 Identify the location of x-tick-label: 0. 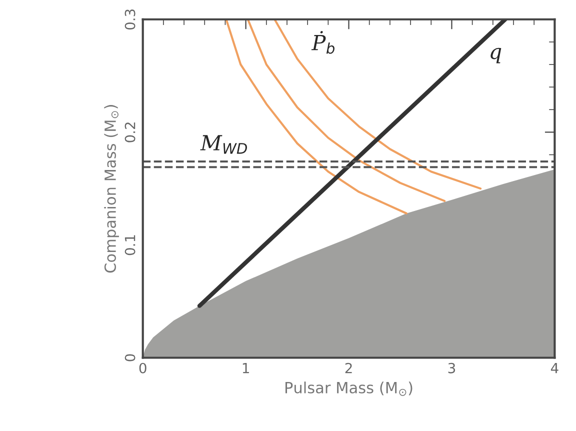
(142, 368).